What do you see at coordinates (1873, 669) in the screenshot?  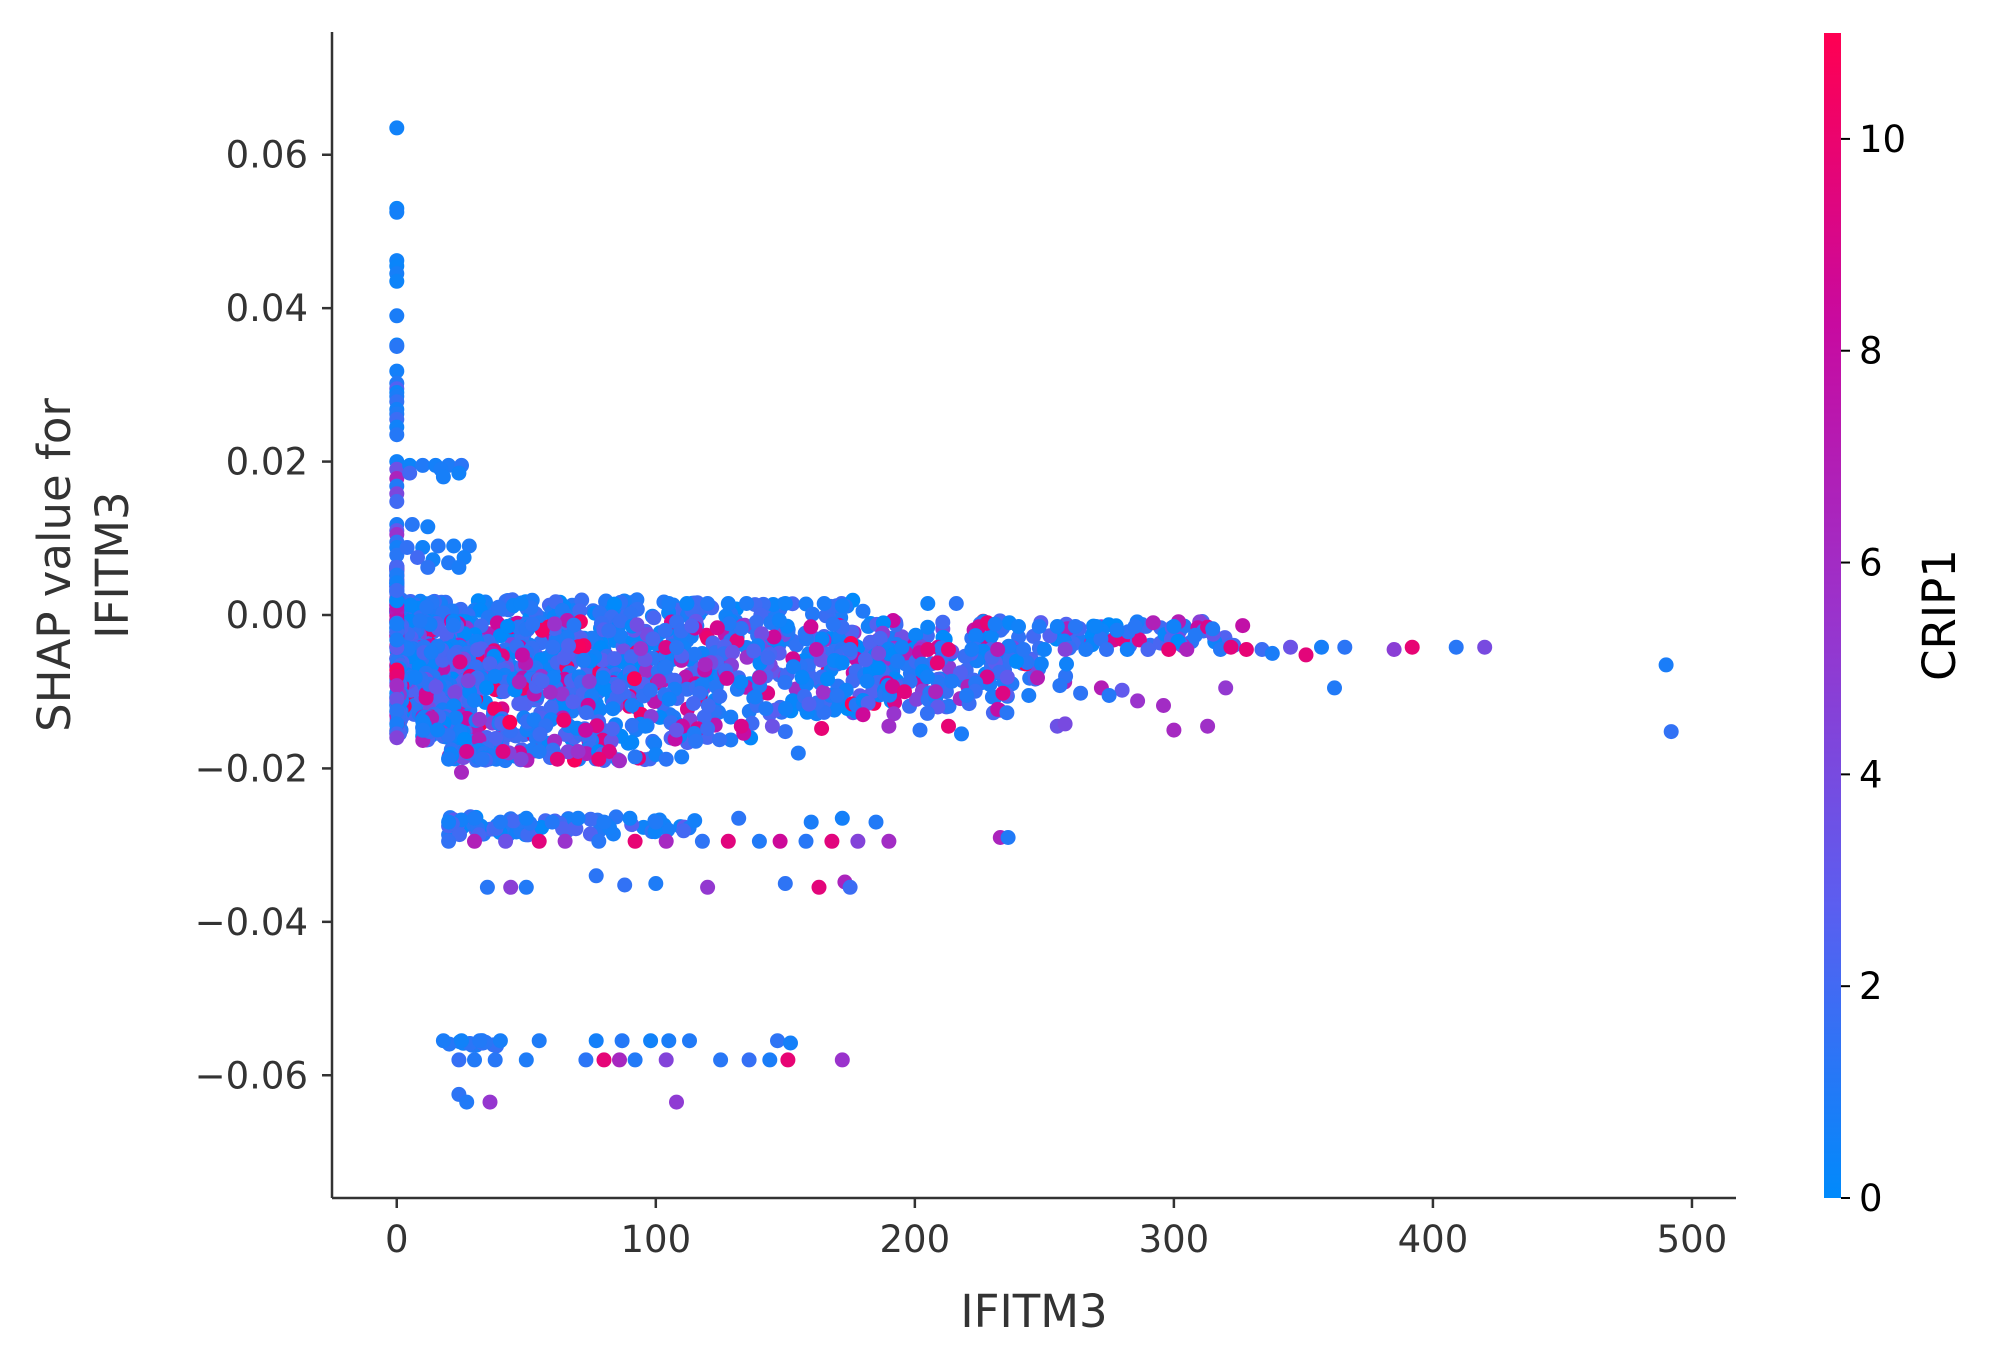 I see `colorbar-ticks: 0 2 4 6 8 10` at bounding box center [1873, 669].